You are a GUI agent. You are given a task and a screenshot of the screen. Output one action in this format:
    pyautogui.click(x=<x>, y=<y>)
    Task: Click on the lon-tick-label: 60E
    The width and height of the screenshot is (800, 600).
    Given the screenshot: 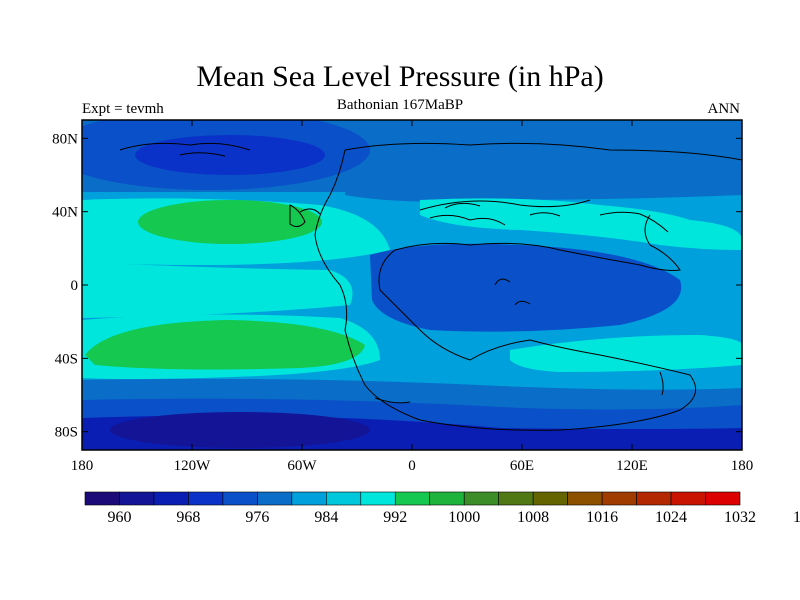 What is the action you would take?
    pyautogui.click(x=522, y=466)
    